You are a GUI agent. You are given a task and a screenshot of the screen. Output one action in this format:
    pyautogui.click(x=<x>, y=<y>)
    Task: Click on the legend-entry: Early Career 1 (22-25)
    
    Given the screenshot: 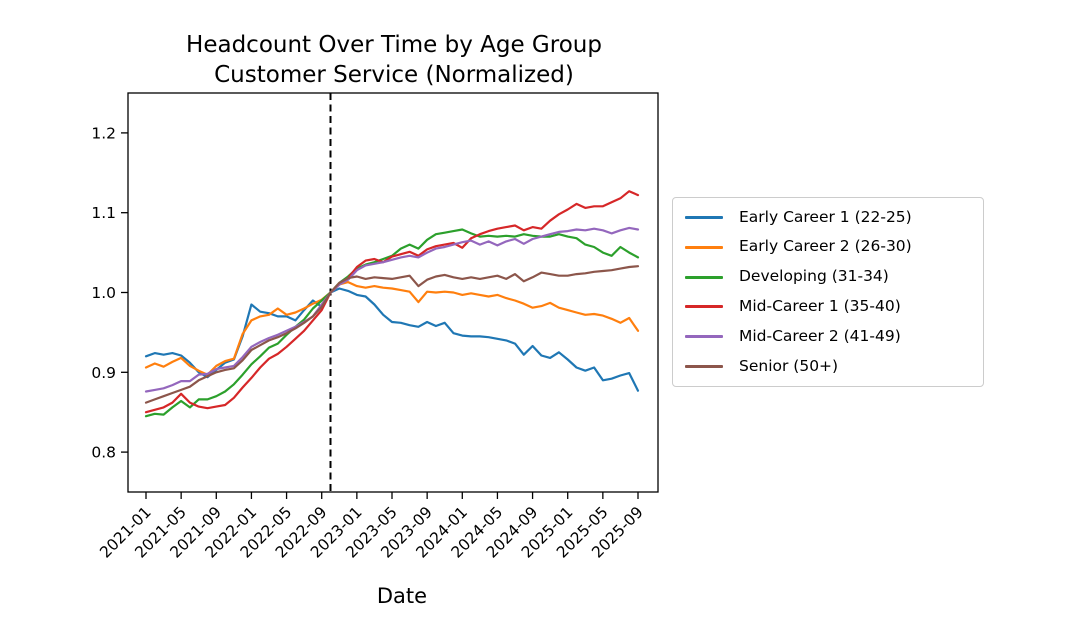 What is the action you would take?
    pyautogui.click(x=829, y=217)
    